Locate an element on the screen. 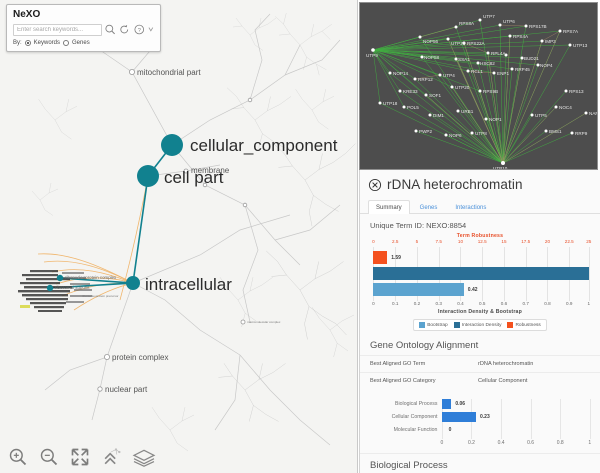 Image resolution: width=600 pixels, height=473 pixels. bar-value-robustness: 1.59 is located at coordinates (396, 258).